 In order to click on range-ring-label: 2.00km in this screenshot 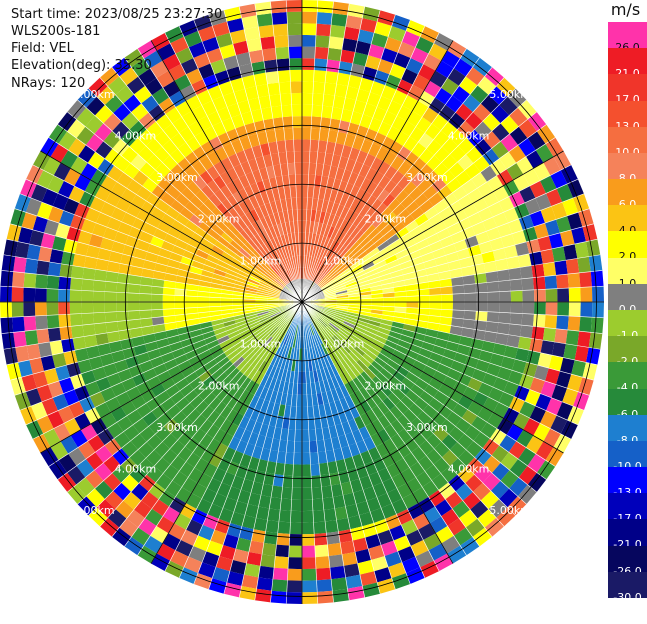, I will do `click(386, 385)`.